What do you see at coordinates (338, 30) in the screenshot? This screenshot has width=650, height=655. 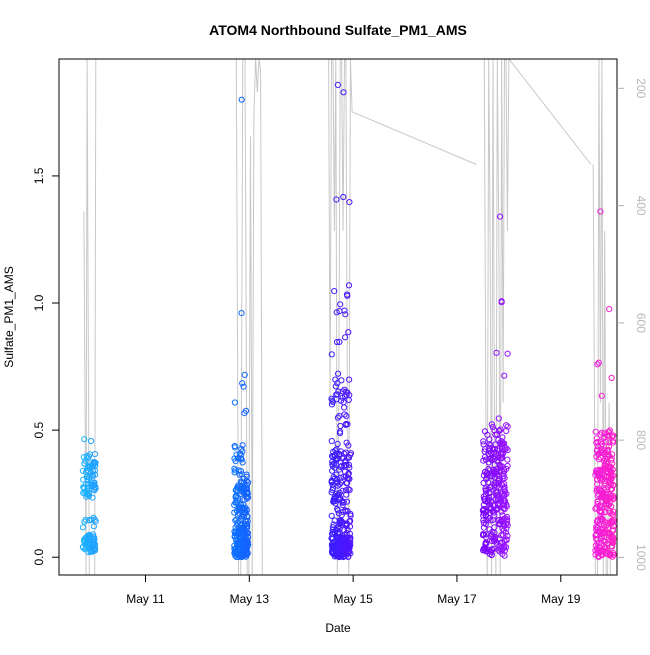 I see `chart-title: ATOM4 Northbound Sulfate_PM1_AMS` at bounding box center [338, 30].